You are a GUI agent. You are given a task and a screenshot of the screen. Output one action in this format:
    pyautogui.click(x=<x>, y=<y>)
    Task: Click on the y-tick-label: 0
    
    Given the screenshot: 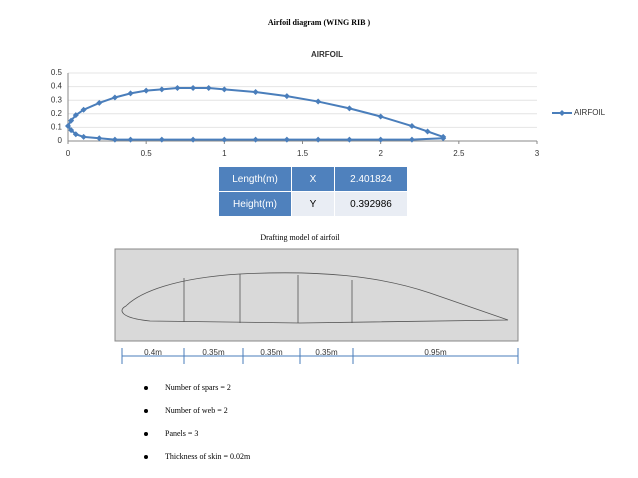 What is the action you would take?
    pyautogui.click(x=60, y=140)
    